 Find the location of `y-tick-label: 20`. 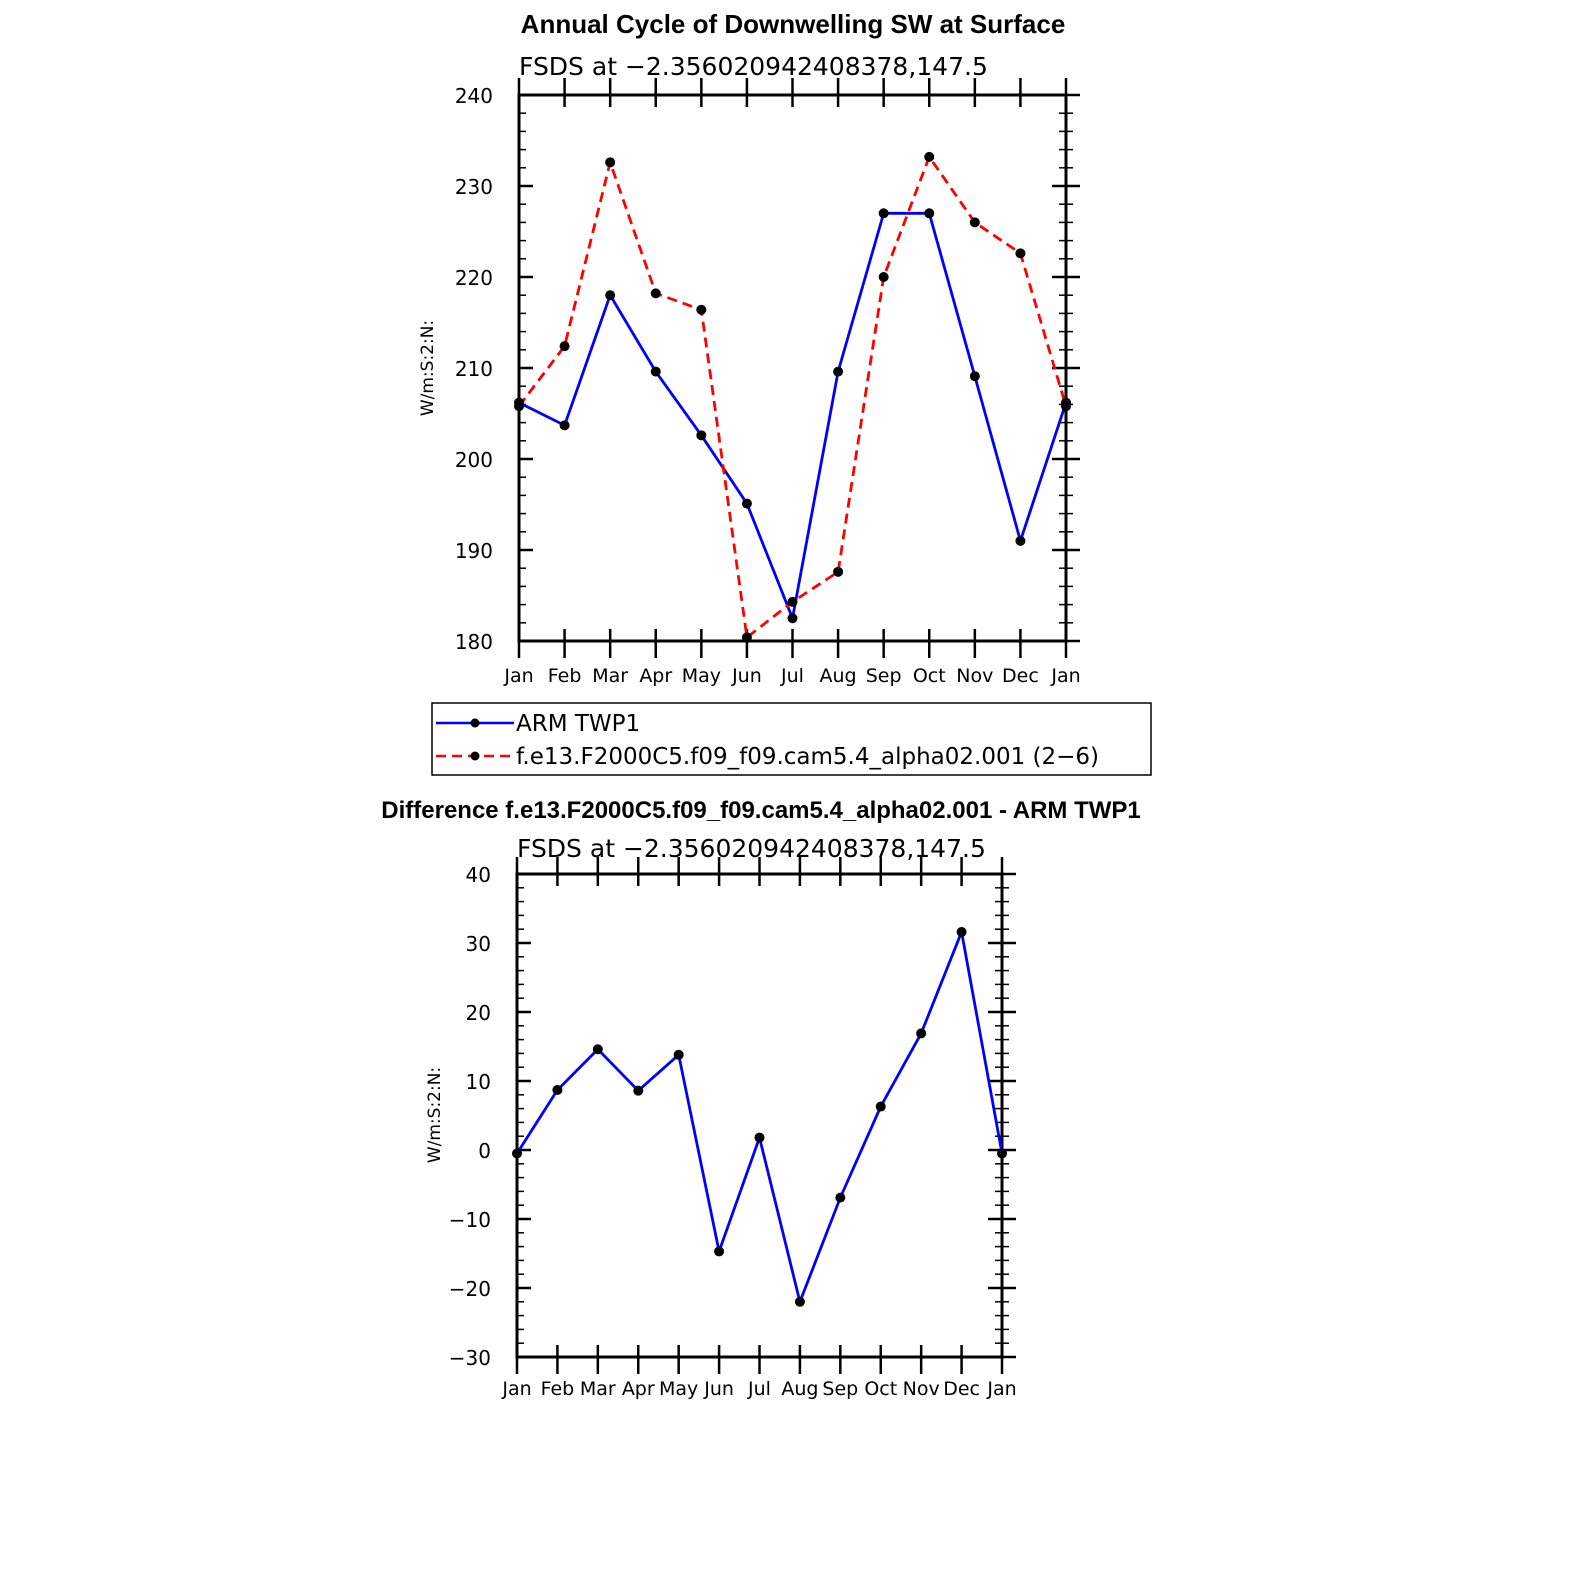

y-tick-label: 20 is located at coordinates (478, 1013).